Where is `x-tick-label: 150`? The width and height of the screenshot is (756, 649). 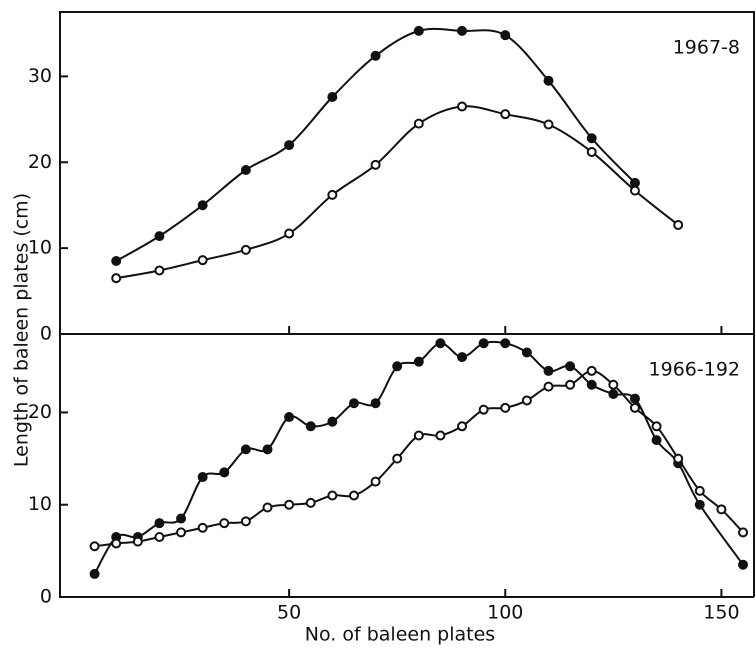
x-tick-label: 150 is located at coordinates (721, 613).